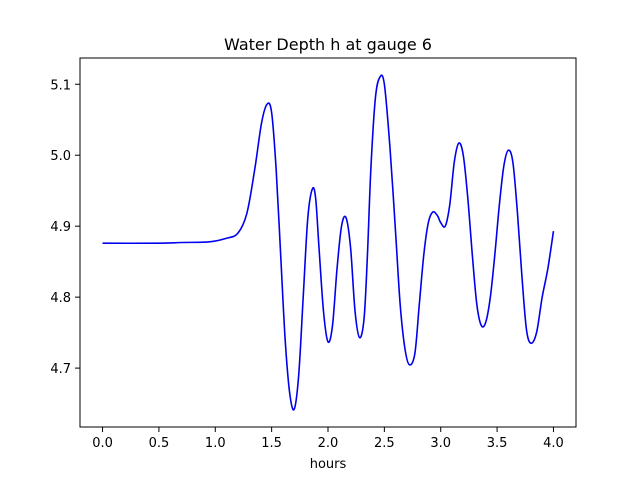 The height and width of the screenshot is (484, 640). Describe the element at coordinates (328, 443) in the screenshot. I see `x-tick-label: 2.0` at that location.